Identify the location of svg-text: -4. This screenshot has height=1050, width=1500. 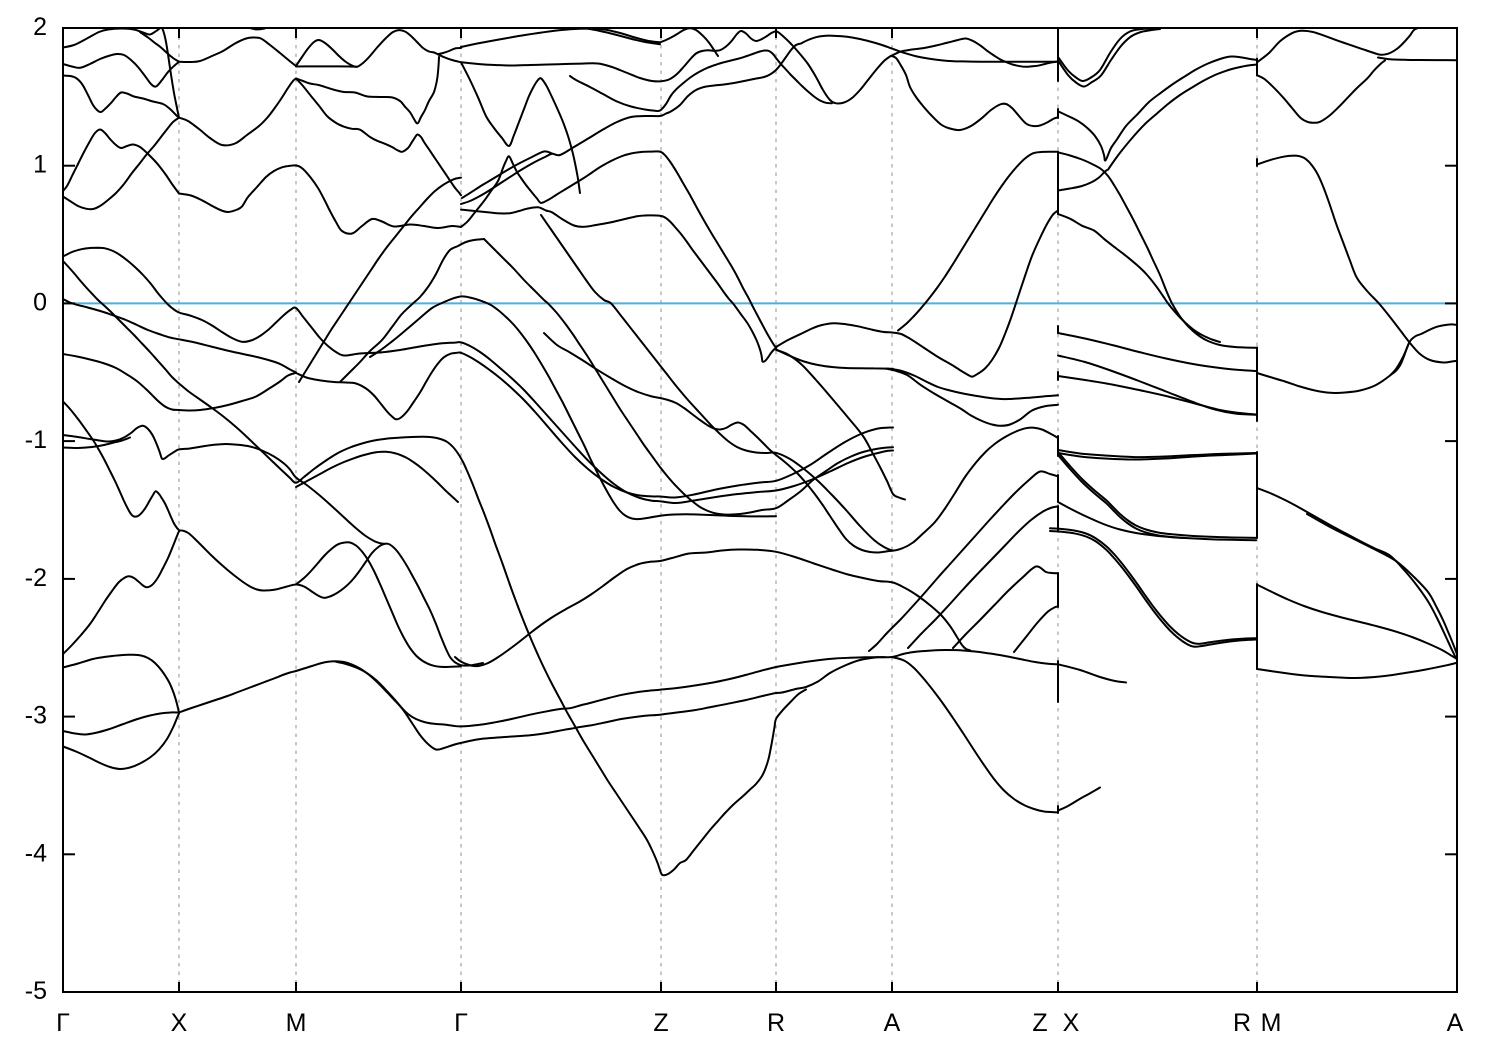
(36, 853).